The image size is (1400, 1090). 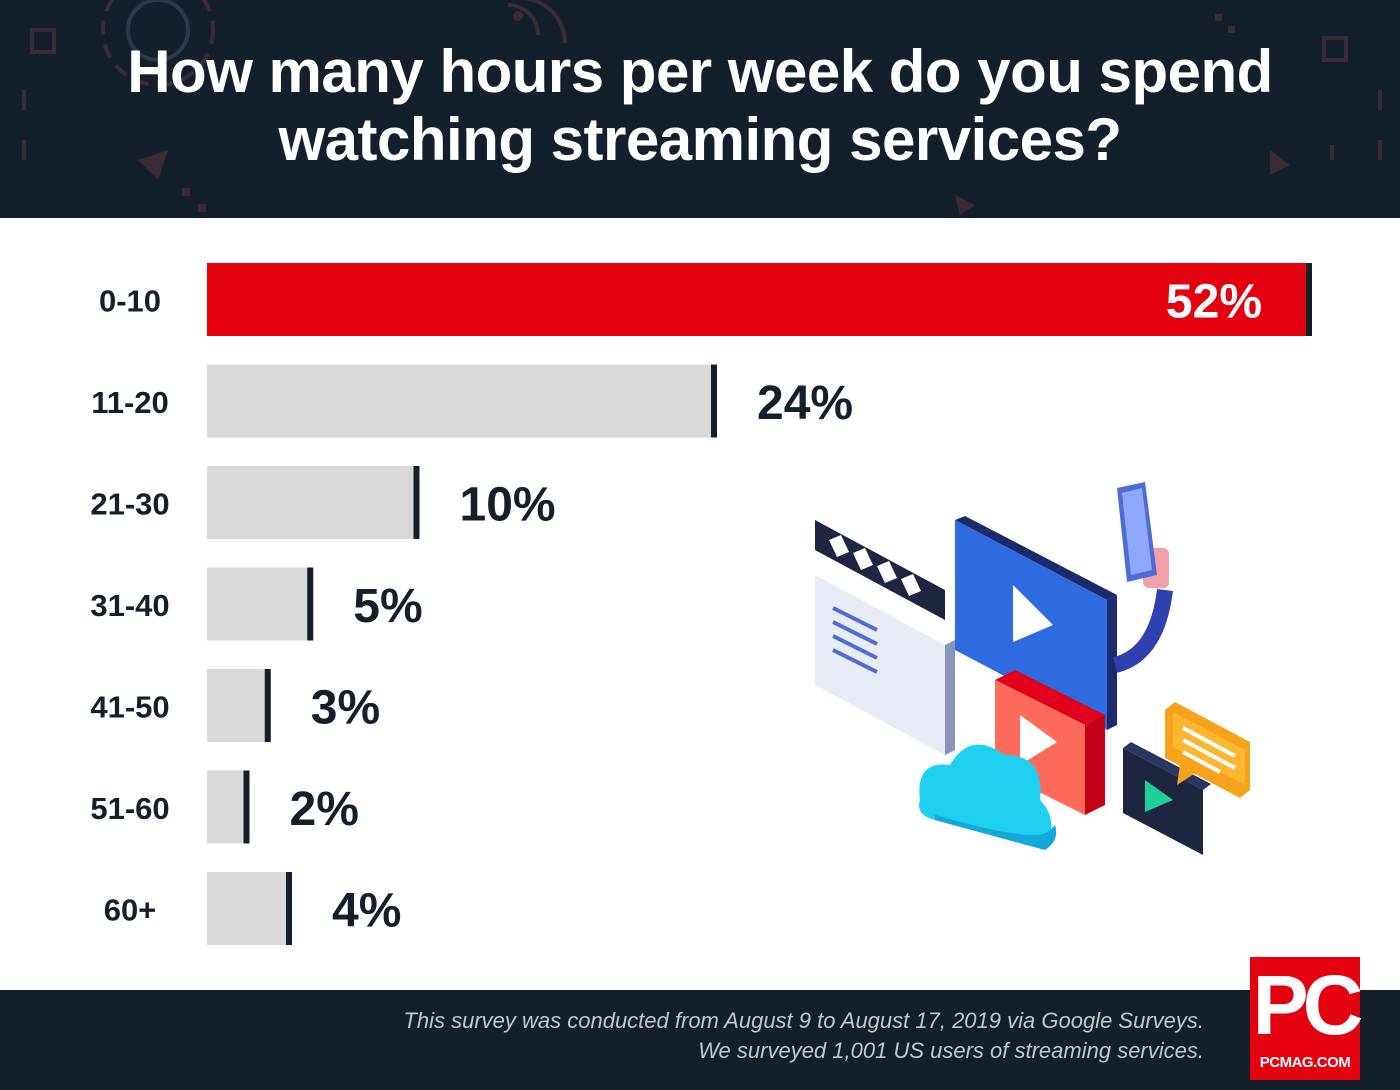 What do you see at coordinates (1305, 1062) in the screenshot?
I see `logo-site: PCMAG.COM` at bounding box center [1305, 1062].